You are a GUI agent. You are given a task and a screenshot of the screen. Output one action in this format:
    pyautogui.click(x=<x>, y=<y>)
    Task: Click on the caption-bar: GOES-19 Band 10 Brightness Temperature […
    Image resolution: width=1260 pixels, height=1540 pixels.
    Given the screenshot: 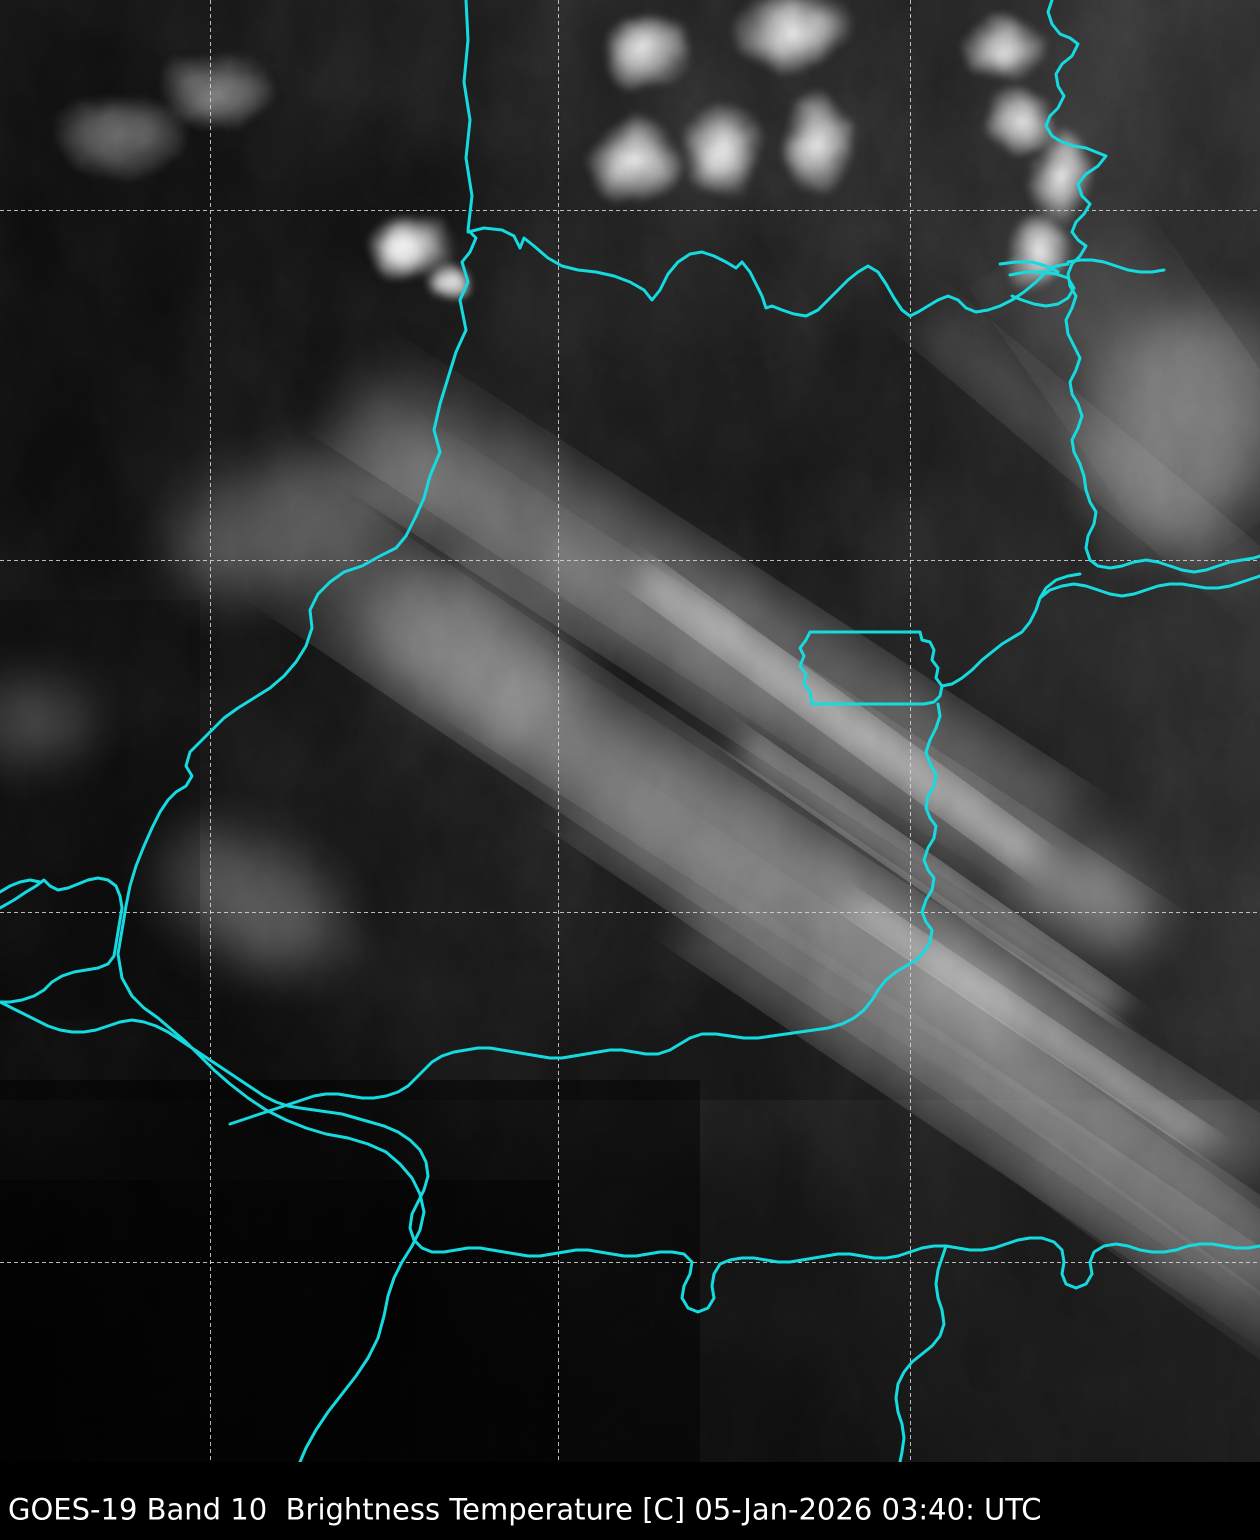 What is the action you would take?
    pyautogui.click(x=630, y=1501)
    